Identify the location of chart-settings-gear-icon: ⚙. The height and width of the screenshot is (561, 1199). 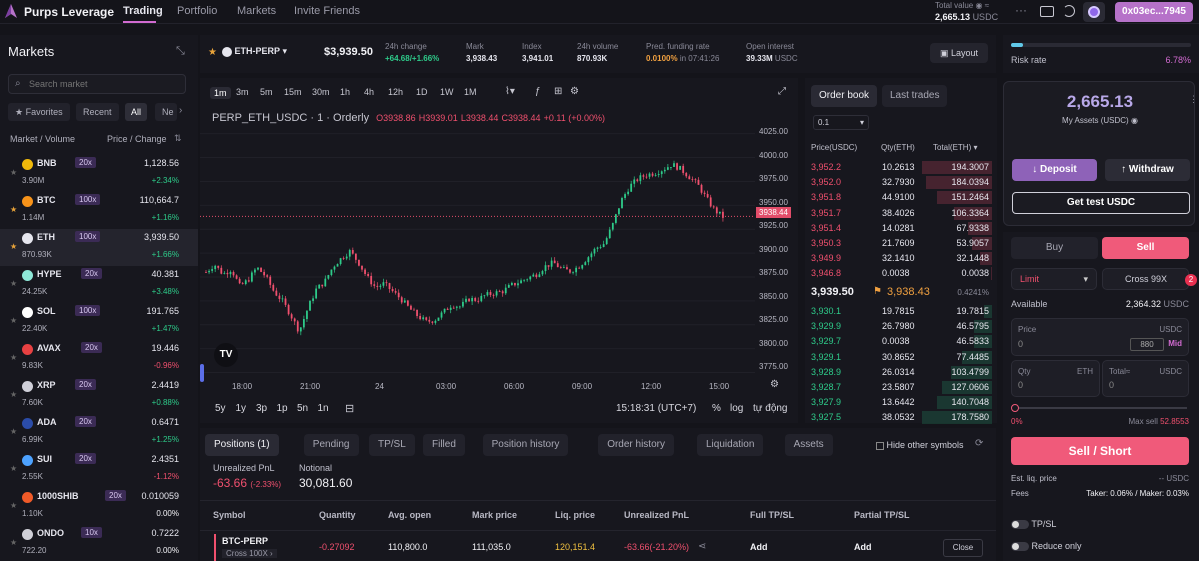
(774, 384).